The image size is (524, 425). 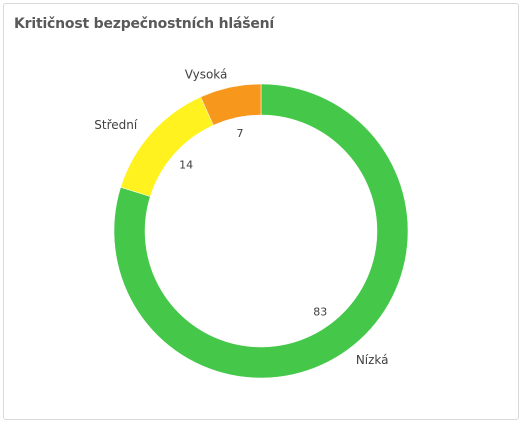 I want to click on value-label-stredni: 14, so click(x=186, y=165).